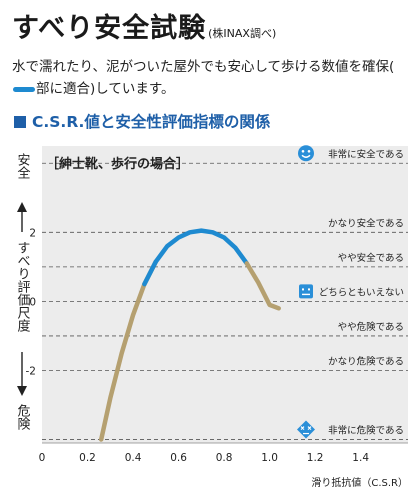 The height and width of the screenshot is (493, 419). I want to click on neutral-face-square, so click(306, 291).